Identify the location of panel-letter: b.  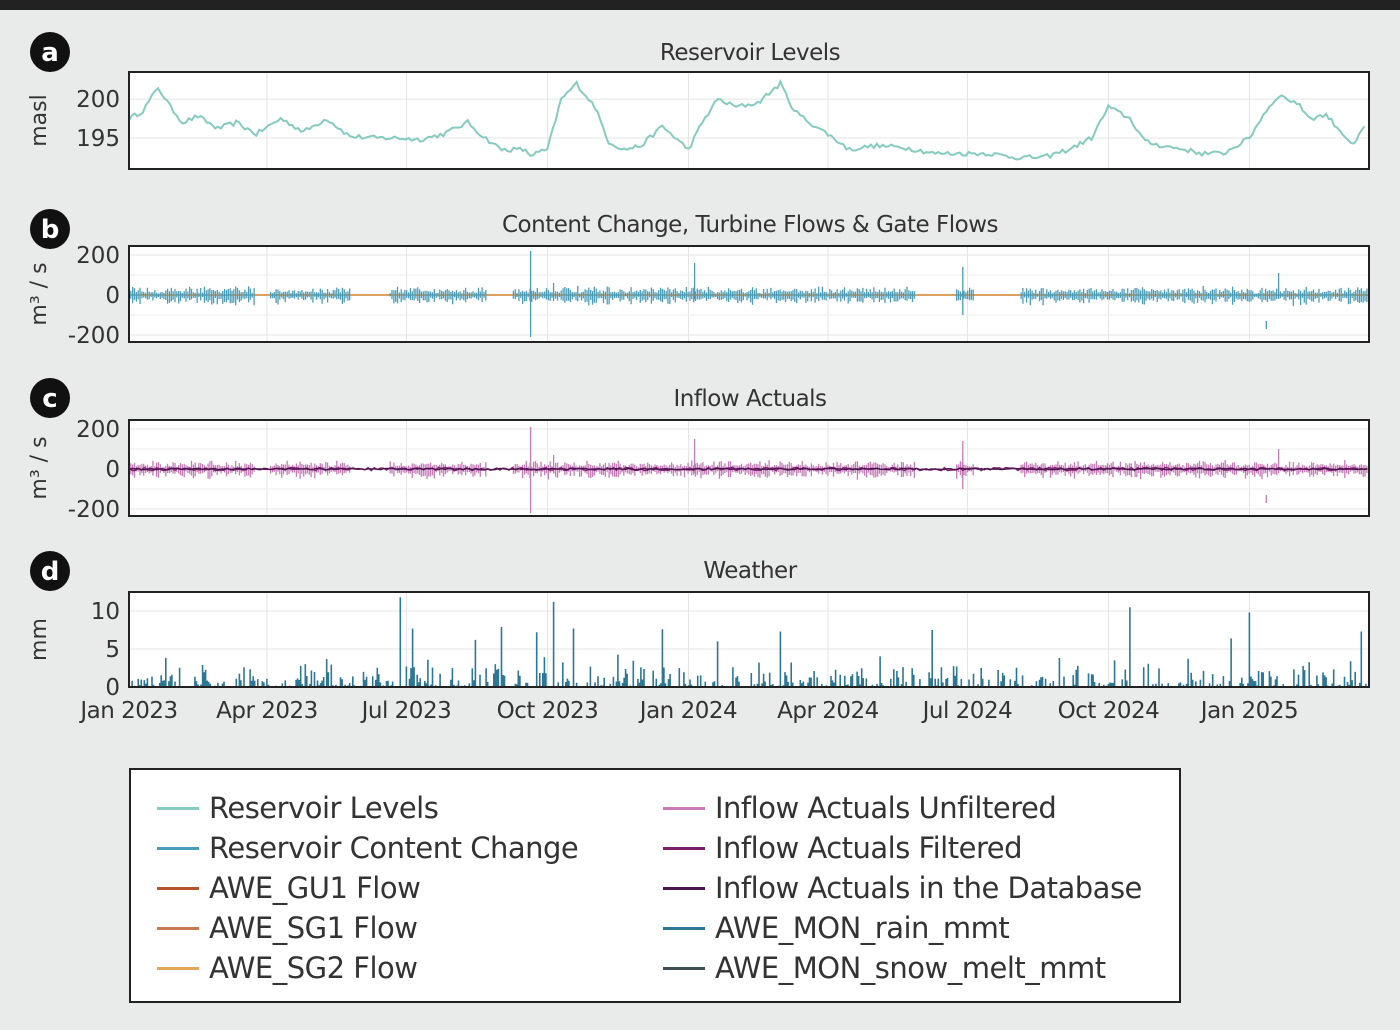
(50, 230).